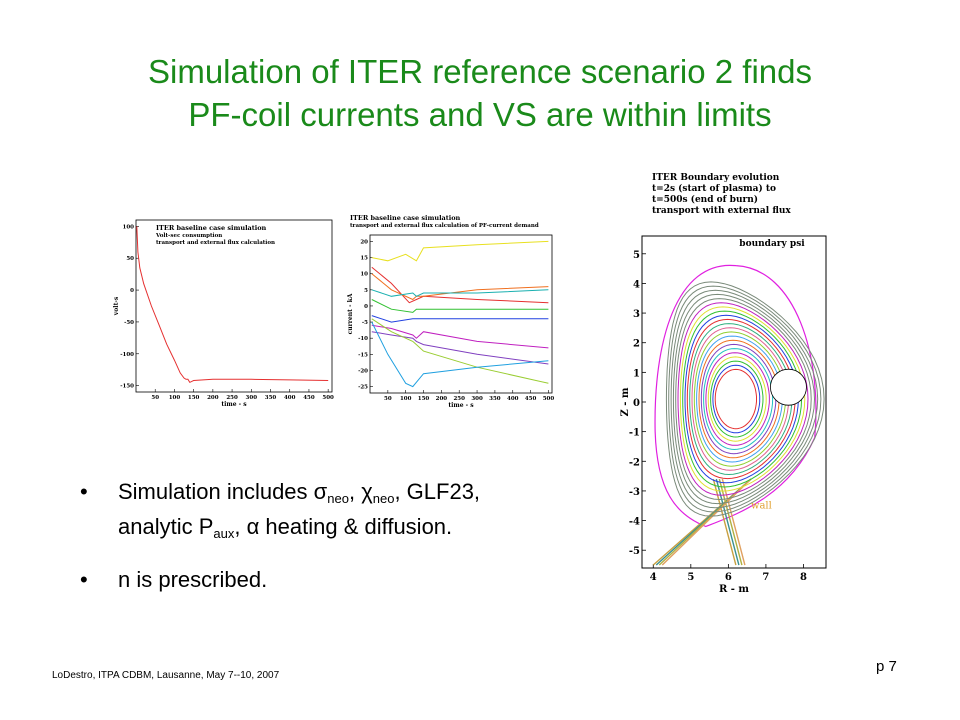  What do you see at coordinates (405, 218) in the screenshot?
I see `chart-title: ITER baseline case simulation` at bounding box center [405, 218].